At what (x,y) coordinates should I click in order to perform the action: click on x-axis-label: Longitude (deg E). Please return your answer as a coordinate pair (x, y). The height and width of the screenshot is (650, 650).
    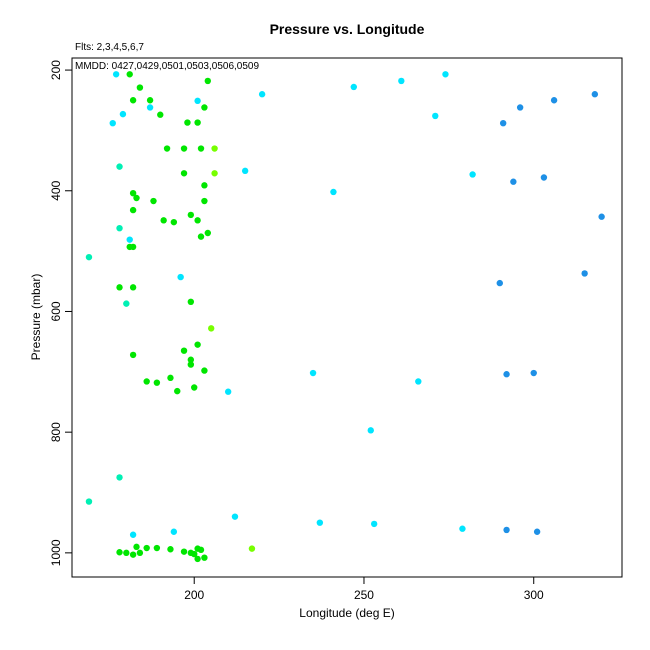
    Looking at the image, I should click on (346, 613).